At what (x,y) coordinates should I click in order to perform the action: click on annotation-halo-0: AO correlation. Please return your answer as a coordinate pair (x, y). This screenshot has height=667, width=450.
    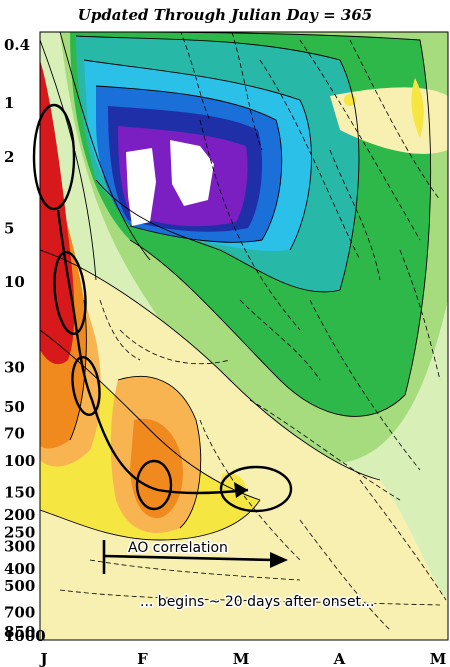
    Looking at the image, I should click on (178, 548).